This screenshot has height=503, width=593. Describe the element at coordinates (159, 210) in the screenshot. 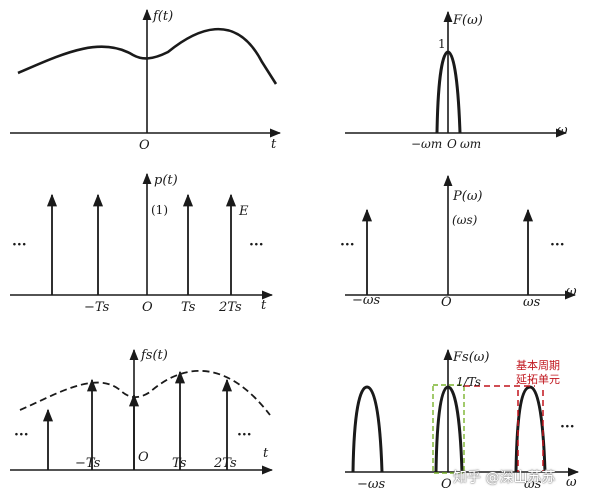

I see `impulse-weight: (1)` at that location.